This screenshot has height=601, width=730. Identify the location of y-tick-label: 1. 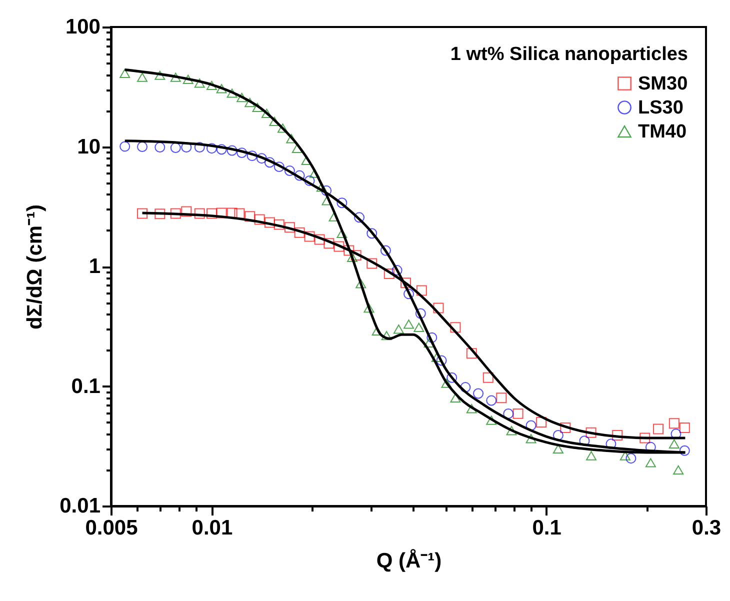
(94, 266).